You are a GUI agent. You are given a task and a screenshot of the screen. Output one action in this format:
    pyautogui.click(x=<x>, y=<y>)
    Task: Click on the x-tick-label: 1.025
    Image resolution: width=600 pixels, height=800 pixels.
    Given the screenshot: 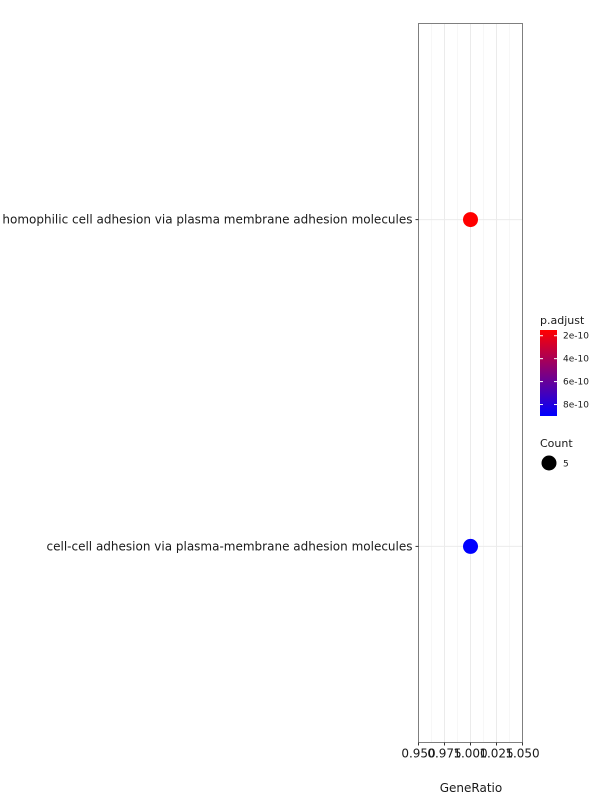 What is the action you would take?
    pyautogui.click(x=496, y=754)
    